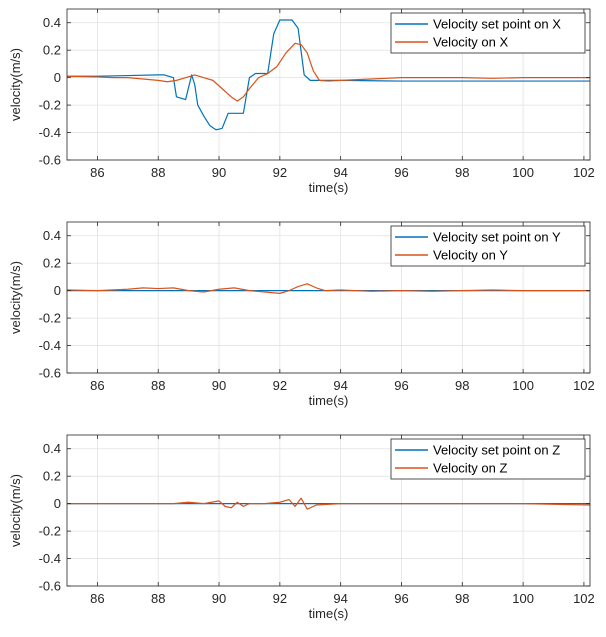 The height and width of the screenshot is (637, 606). I want to click on legend: Velocity set point on X Velocity on X, so click(488, 33).